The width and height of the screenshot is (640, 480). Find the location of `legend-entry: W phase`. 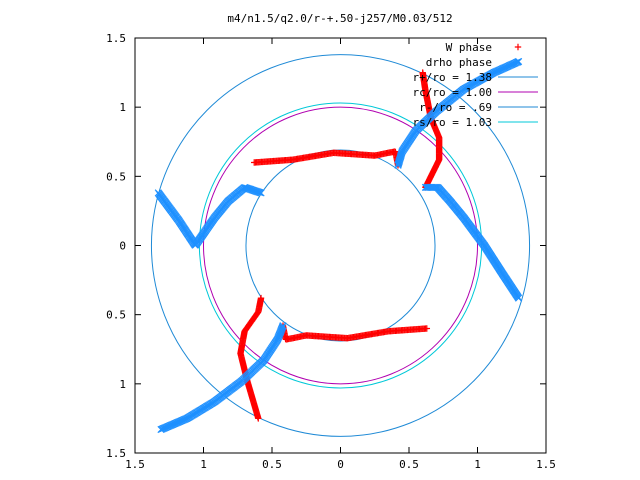

legend-entry: W phase is located at coordinates (484, 47).